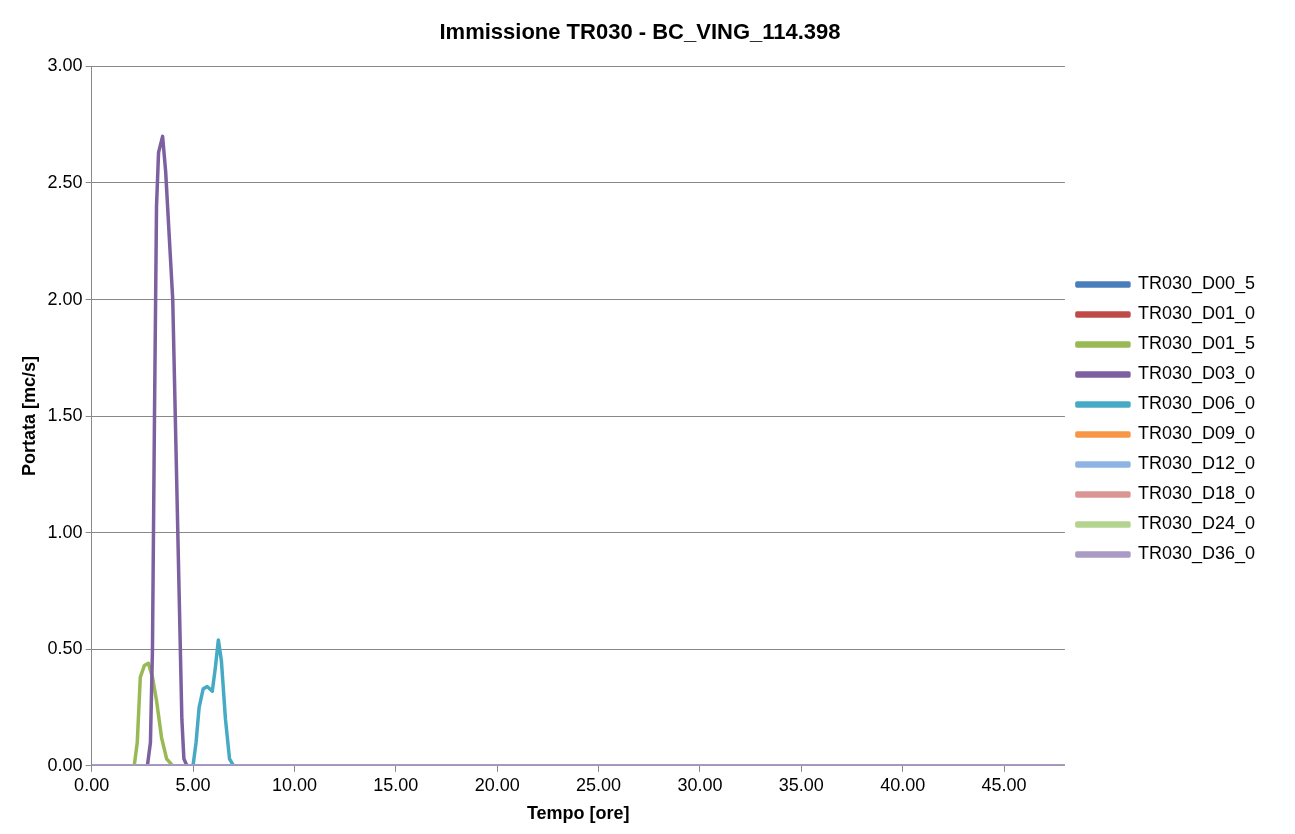 The width and height of the screenshot is (1295, 834). I want to click on x-tick-label: 35.00, so click(801, 784).